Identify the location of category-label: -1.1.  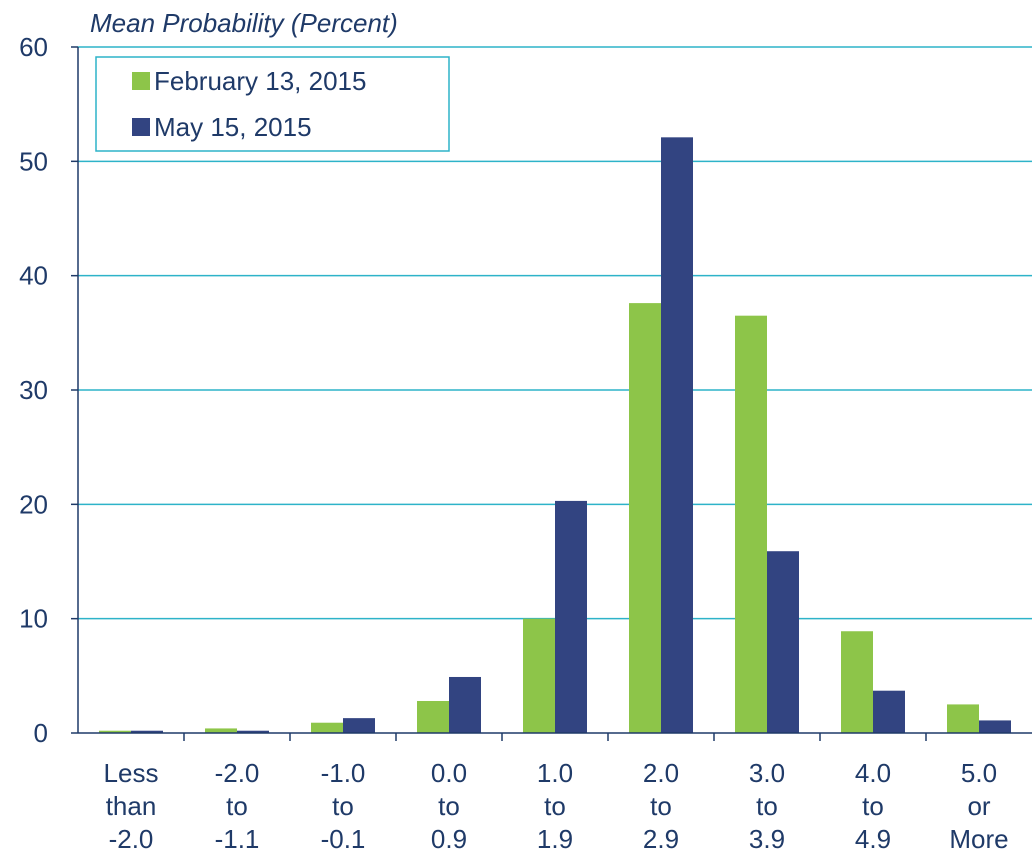
(237, 839).